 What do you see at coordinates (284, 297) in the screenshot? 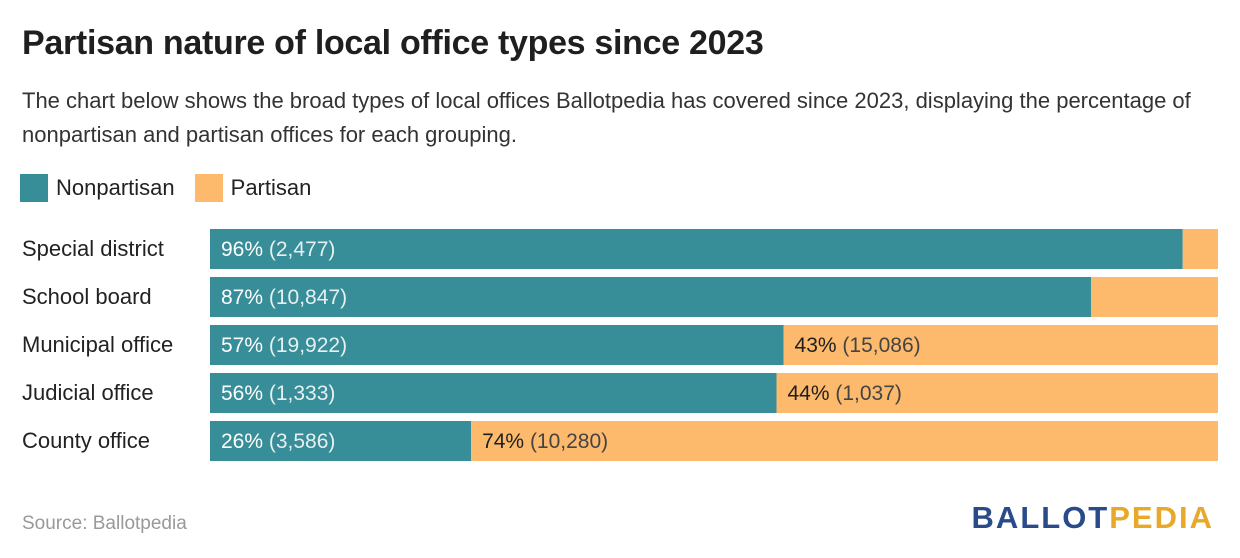
I see `data-label-nonpartisan-school-board: 87% (10,847)` at bounding box center [284, 297].